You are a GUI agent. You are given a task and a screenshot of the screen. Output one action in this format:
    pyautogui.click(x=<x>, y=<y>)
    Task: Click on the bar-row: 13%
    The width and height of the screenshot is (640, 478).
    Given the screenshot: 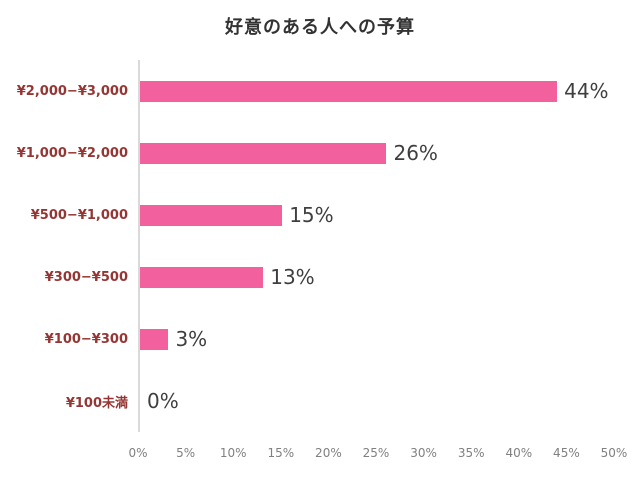 What is the action you would take?
    pyautogui.click(x=377, y=277)
    